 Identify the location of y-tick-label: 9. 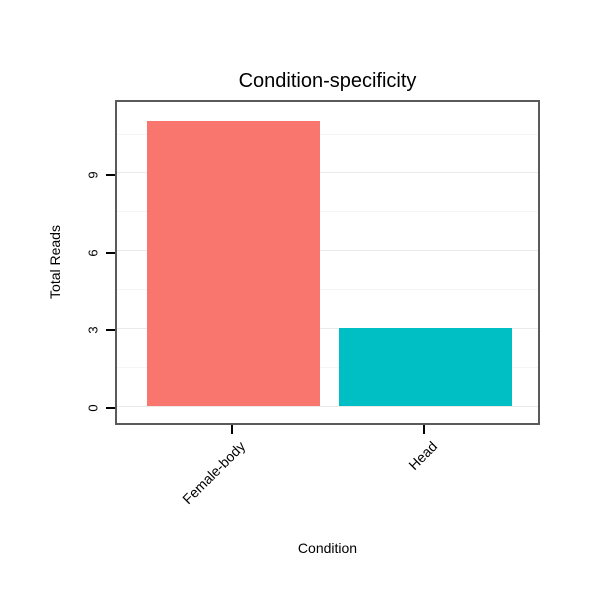
(93, 175).